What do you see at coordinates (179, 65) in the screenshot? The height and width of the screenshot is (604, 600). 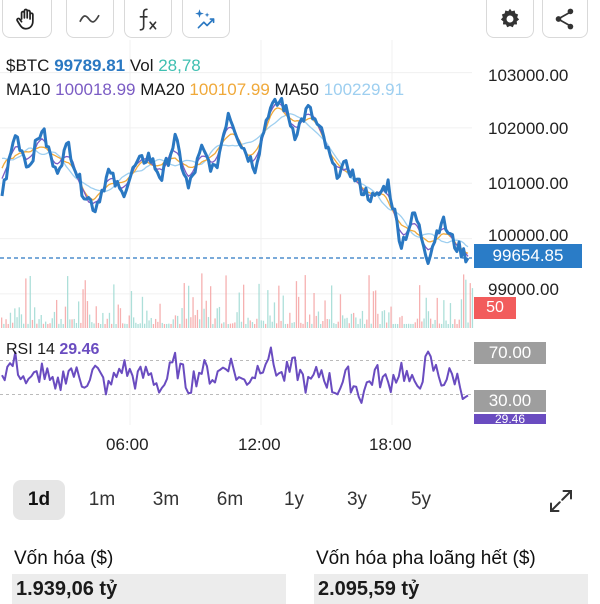 I see `vol-value: 28,78` at bounding box center [179, 65].